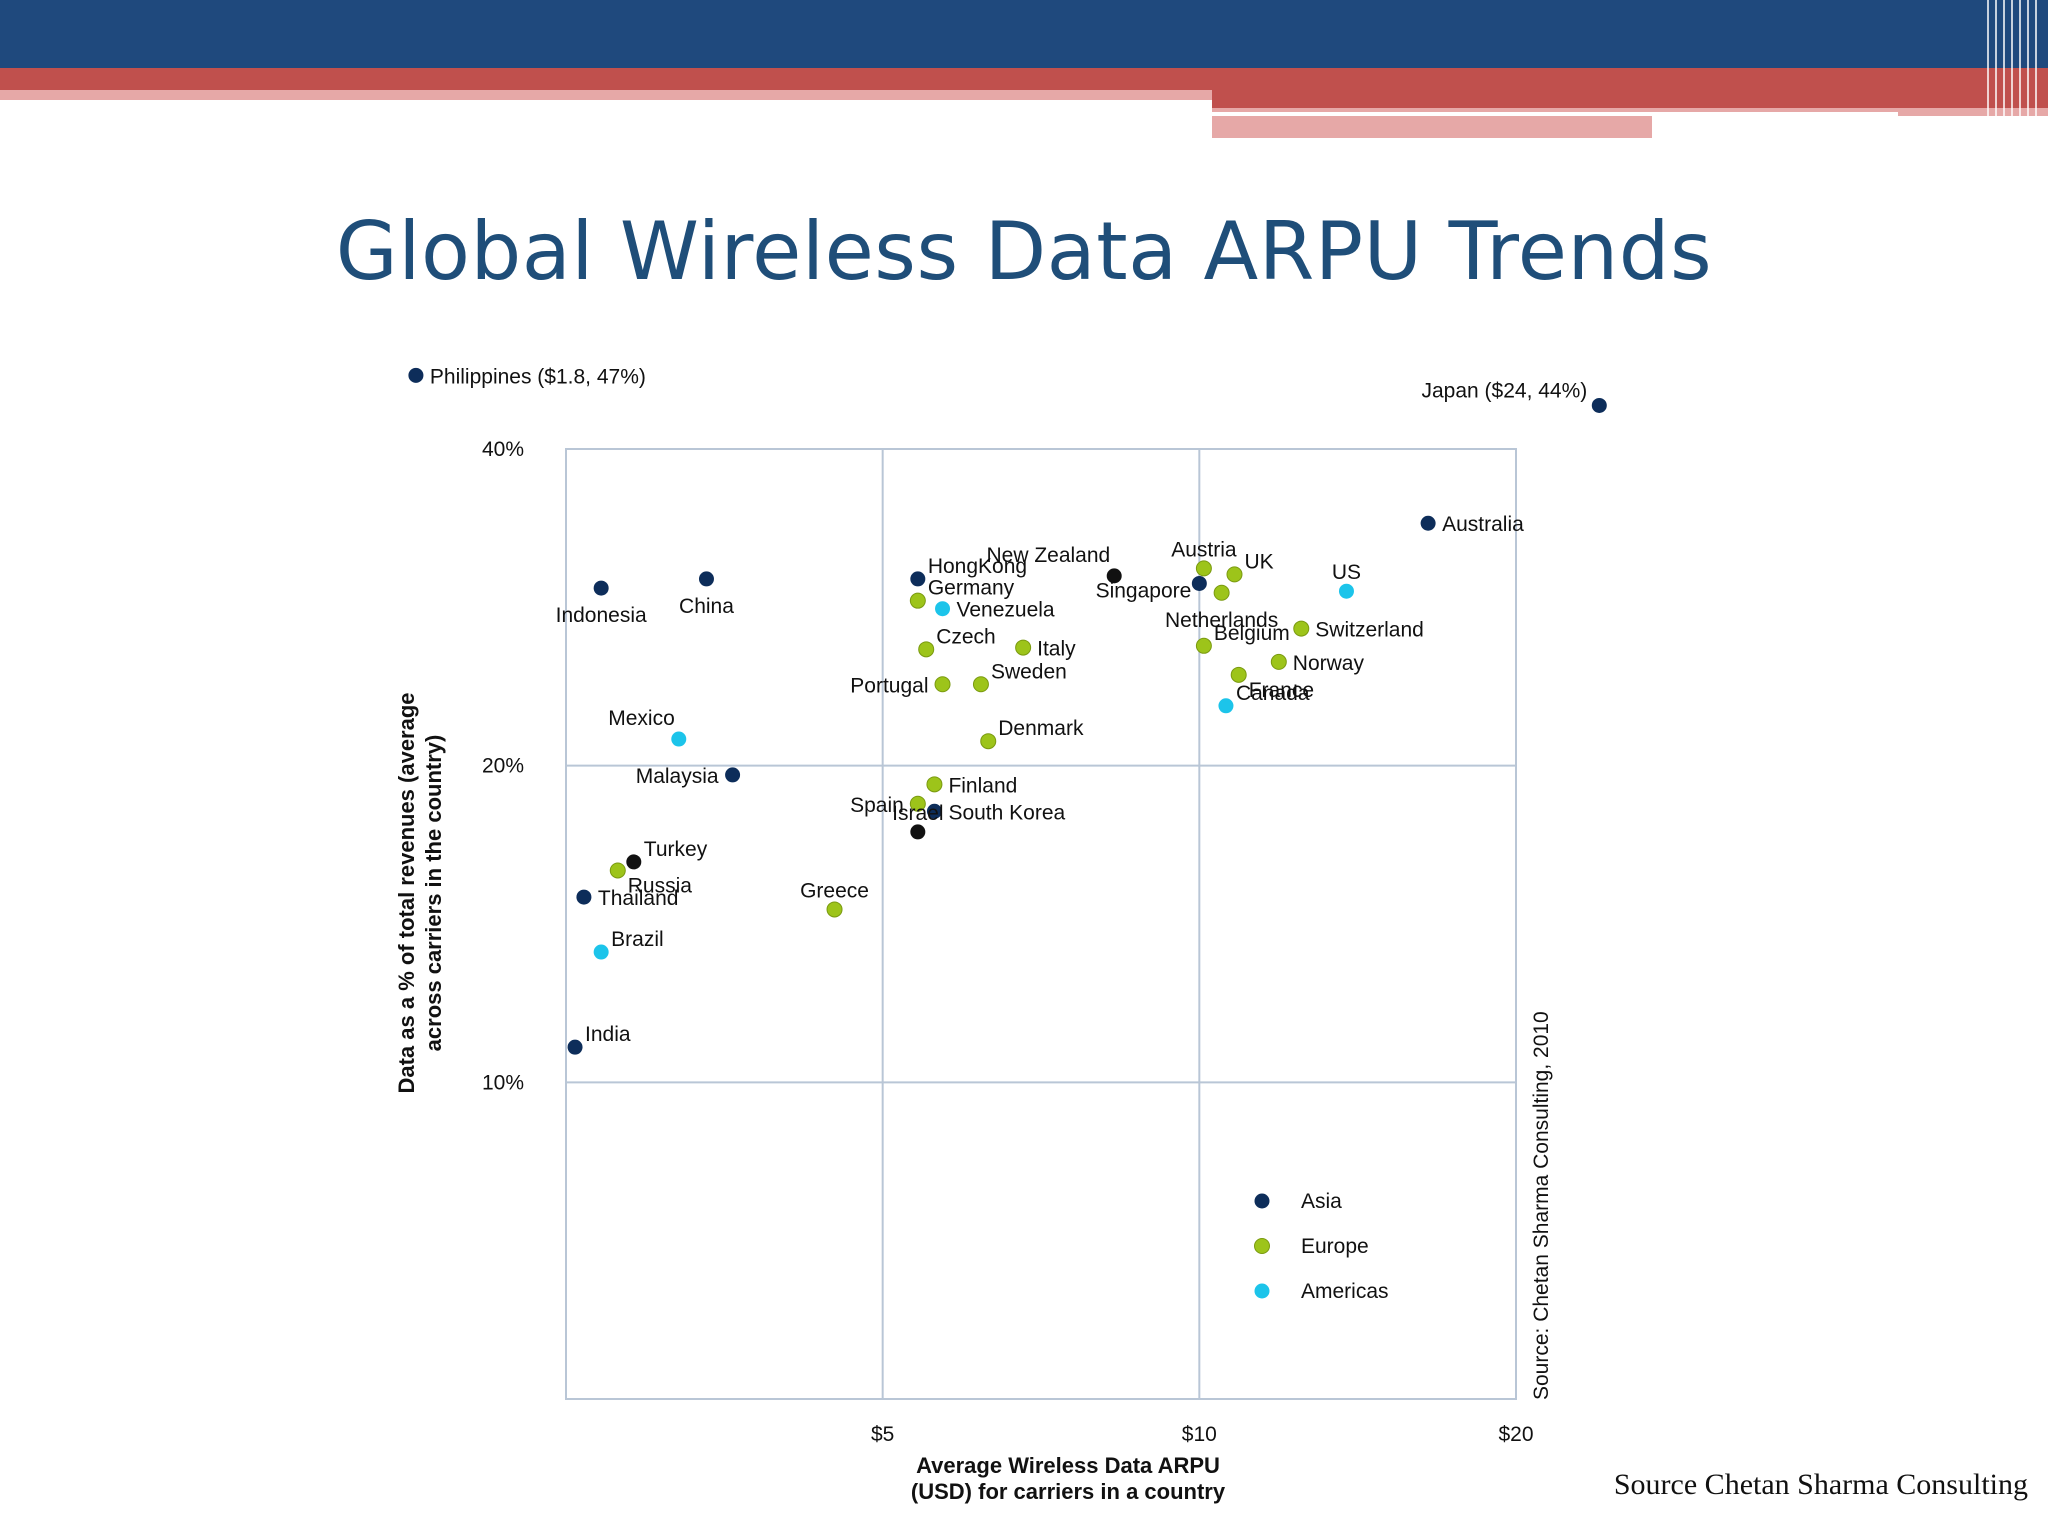  I want to click on banner-edge-lines, so click(2012, 69).